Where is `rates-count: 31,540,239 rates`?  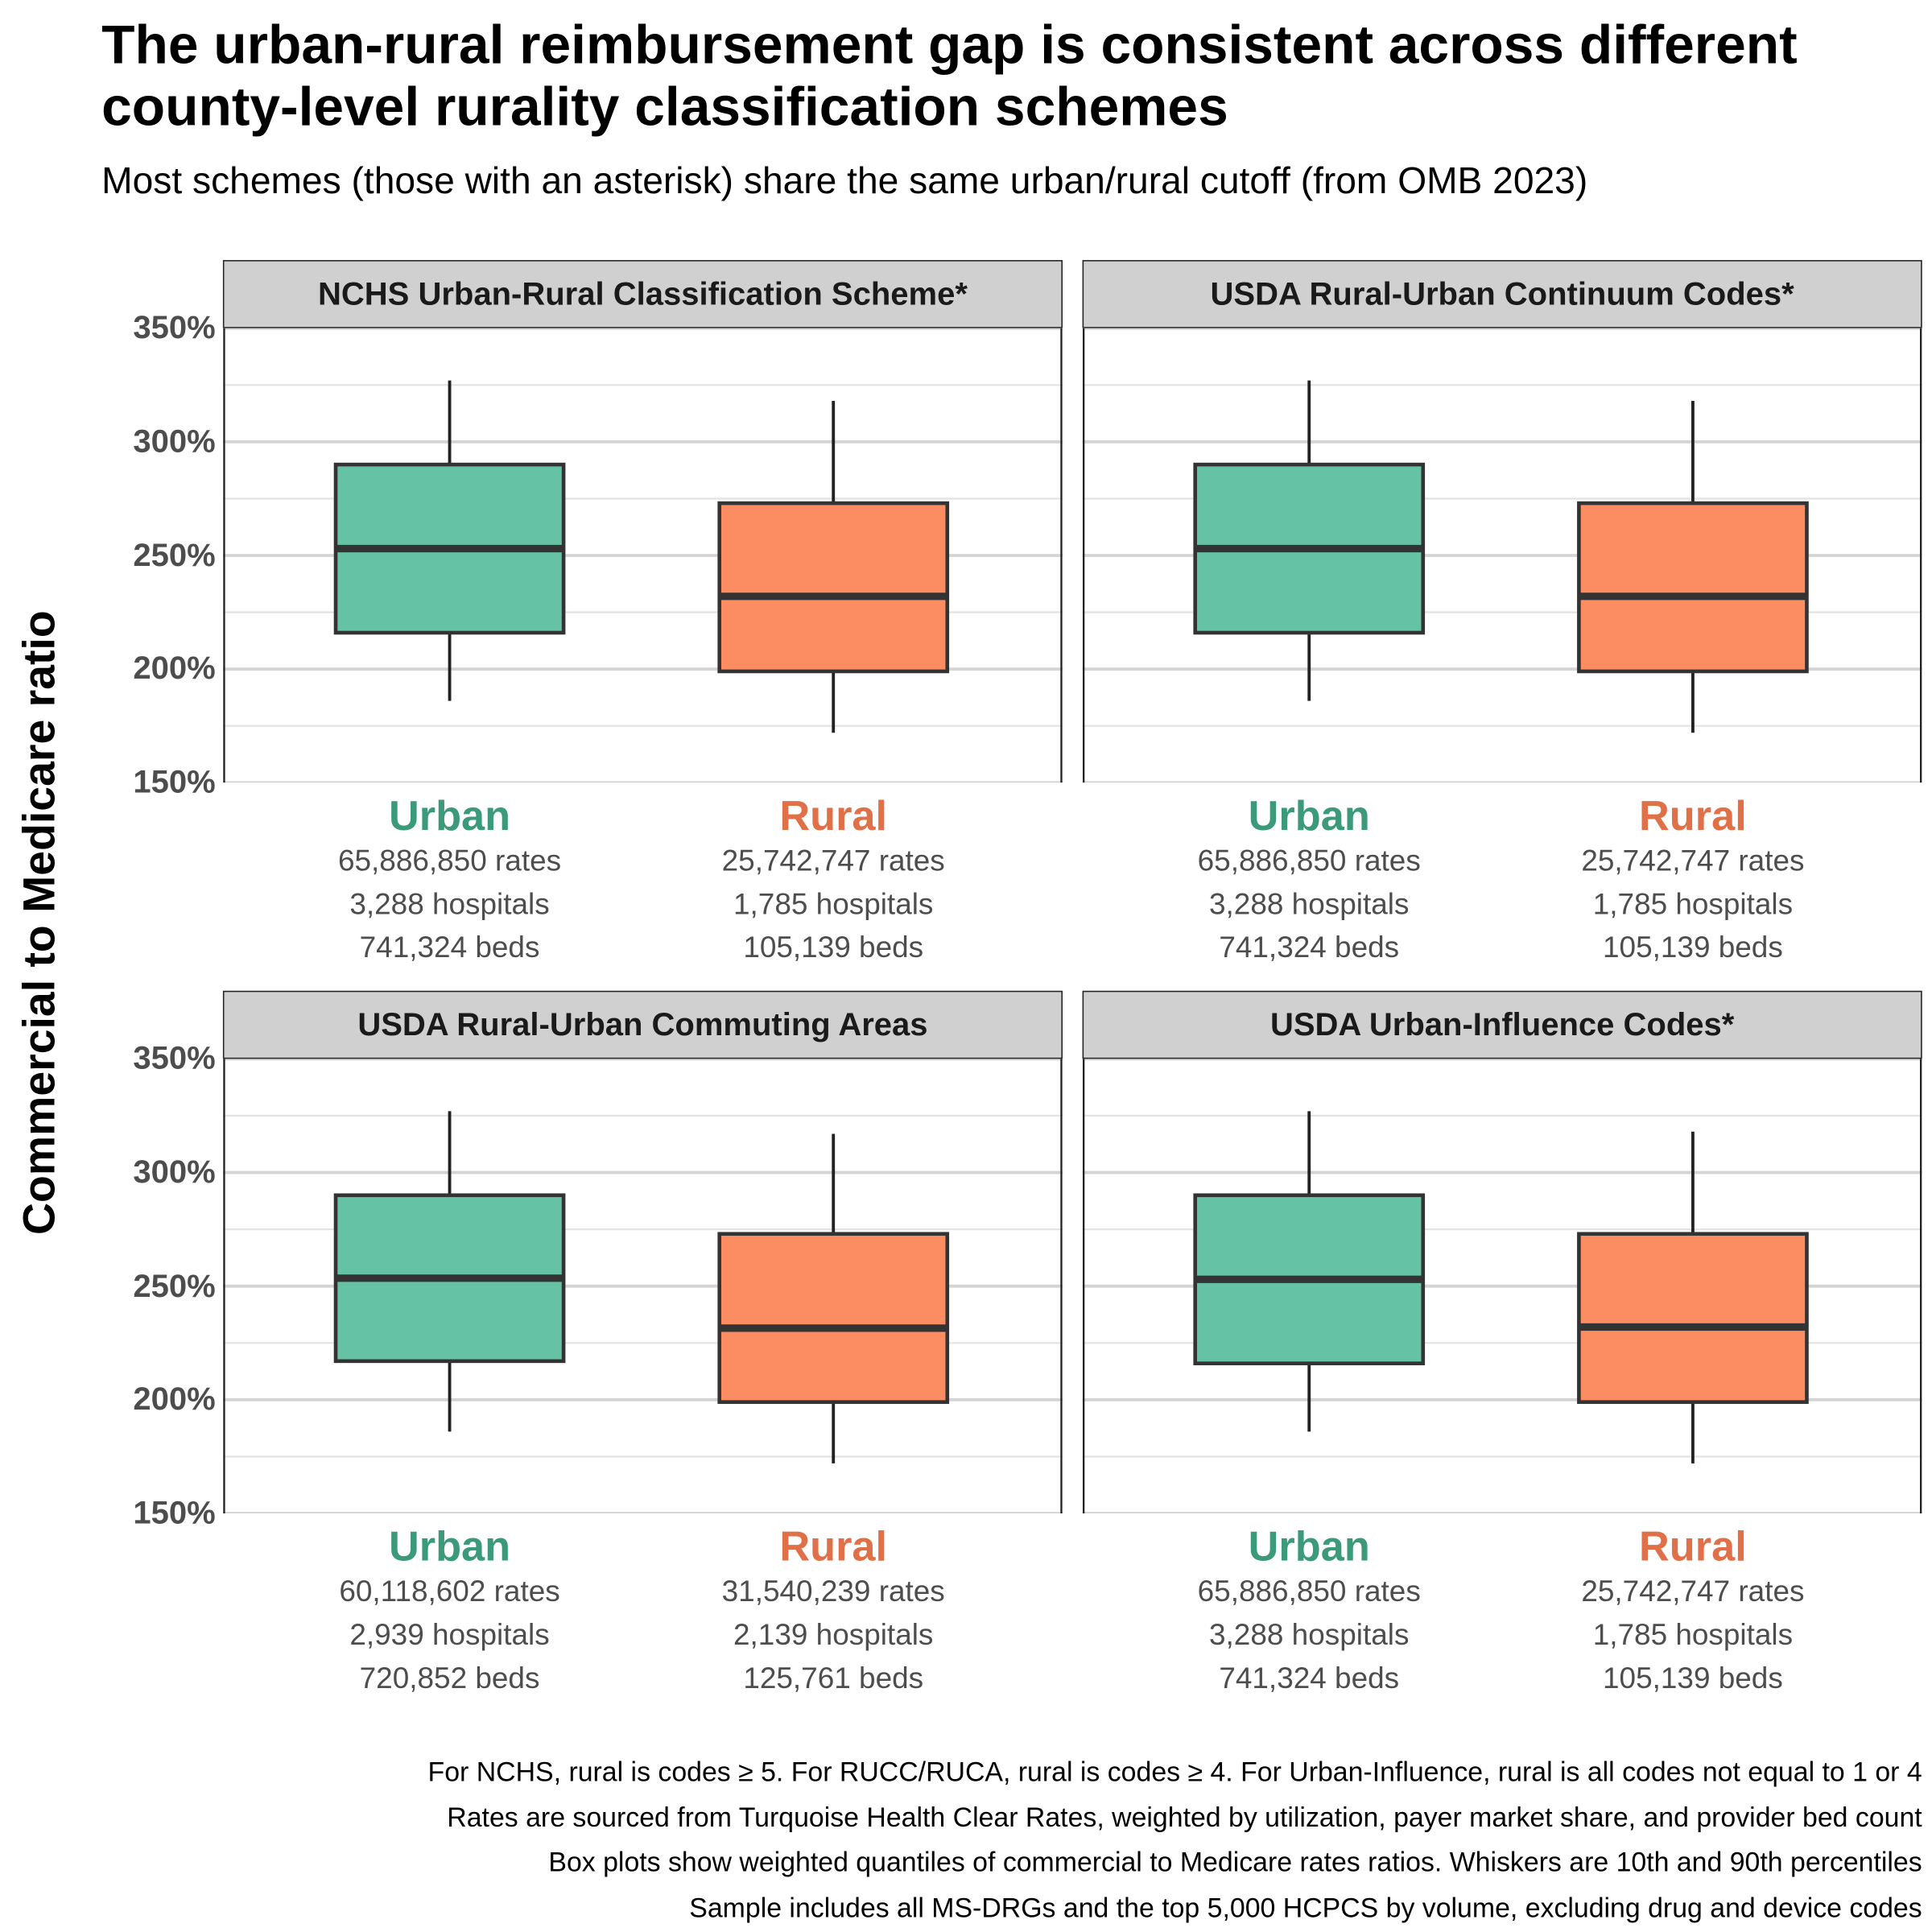 rates-count: 31,540,239 rates is located at coordinates (833, 1592).